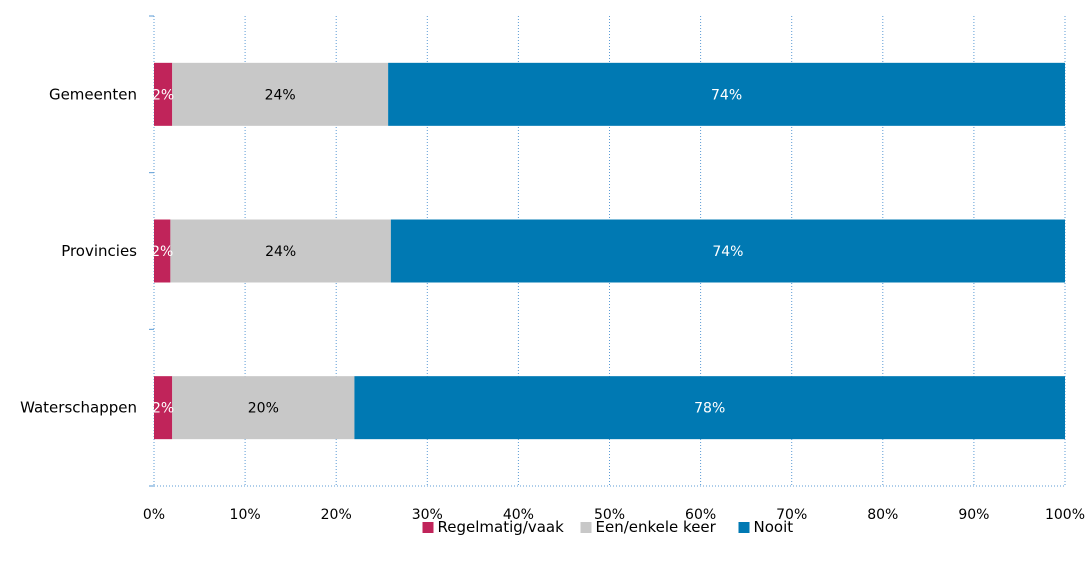 This screenshot has width=1089, height=570. What do you see at coordinates (154, 515) in the screenshot?
I see `x-tick-label: 0%` at bounding box center [154, 515].